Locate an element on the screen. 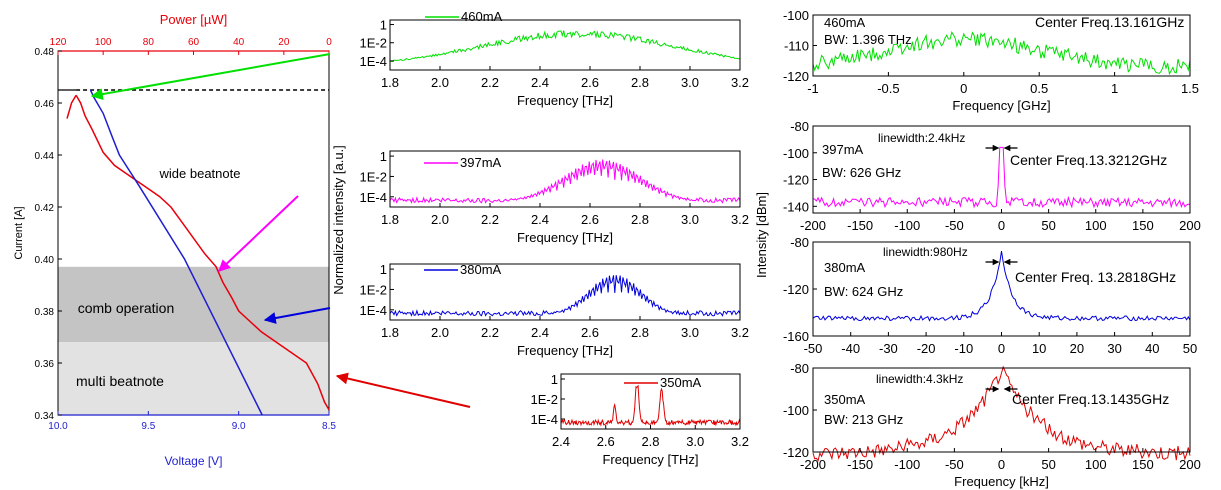 Image resolution: width=1221 pixels, height=490 pixels. bandwidth-label: BW: 624 GHz is located at coordinates (863, 291).